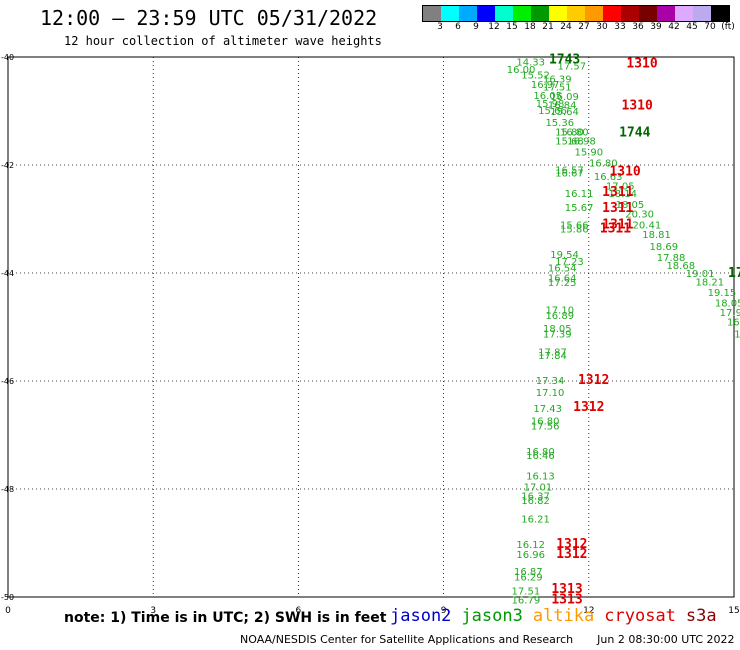 Image resolution: width=740 pixels, height=650 pixels. What do you see at coordinates (608, 177) in the screenshot?
I see `wave-height-label: 16.63` at bounding box center [608, 177].